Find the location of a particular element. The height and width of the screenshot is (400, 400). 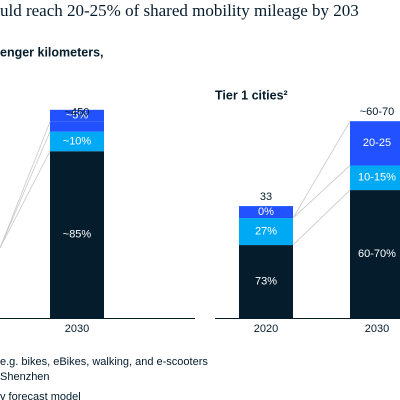

data-label: 20-25 is located at coordinates (377, 143).